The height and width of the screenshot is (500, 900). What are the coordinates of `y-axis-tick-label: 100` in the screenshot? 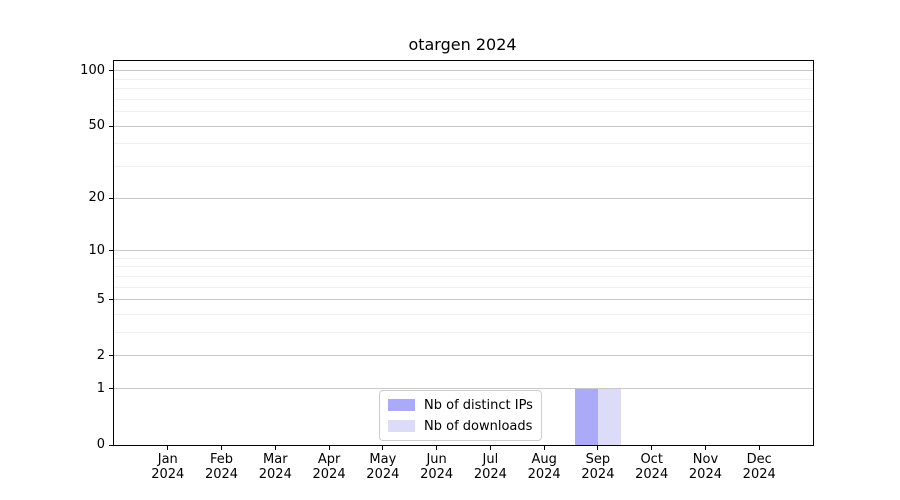 It's located at (92, 70).